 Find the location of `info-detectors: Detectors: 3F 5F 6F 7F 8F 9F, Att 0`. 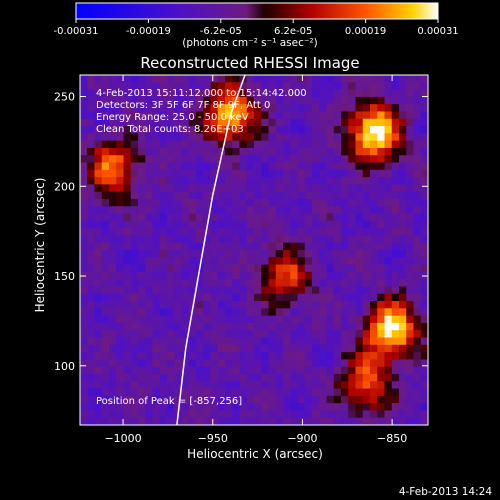

info-detectors: Detectors: 3F 5F 6F 7F 8F 9F, Att 0 is located at coordinates (183, 105).